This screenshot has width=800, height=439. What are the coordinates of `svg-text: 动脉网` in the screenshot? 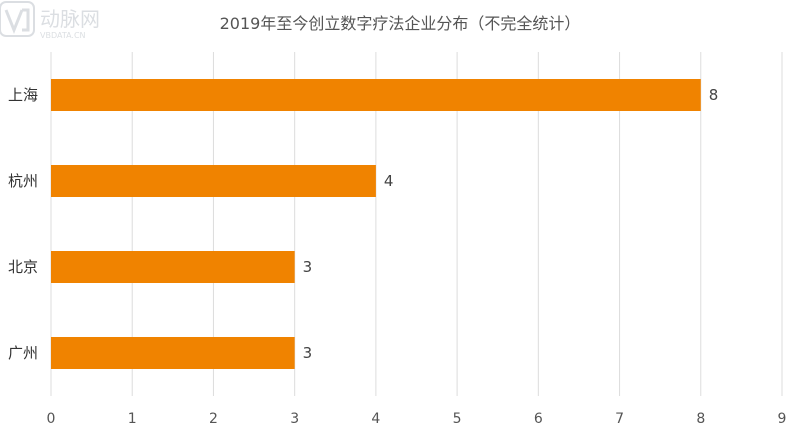 It's located at (70, 19).